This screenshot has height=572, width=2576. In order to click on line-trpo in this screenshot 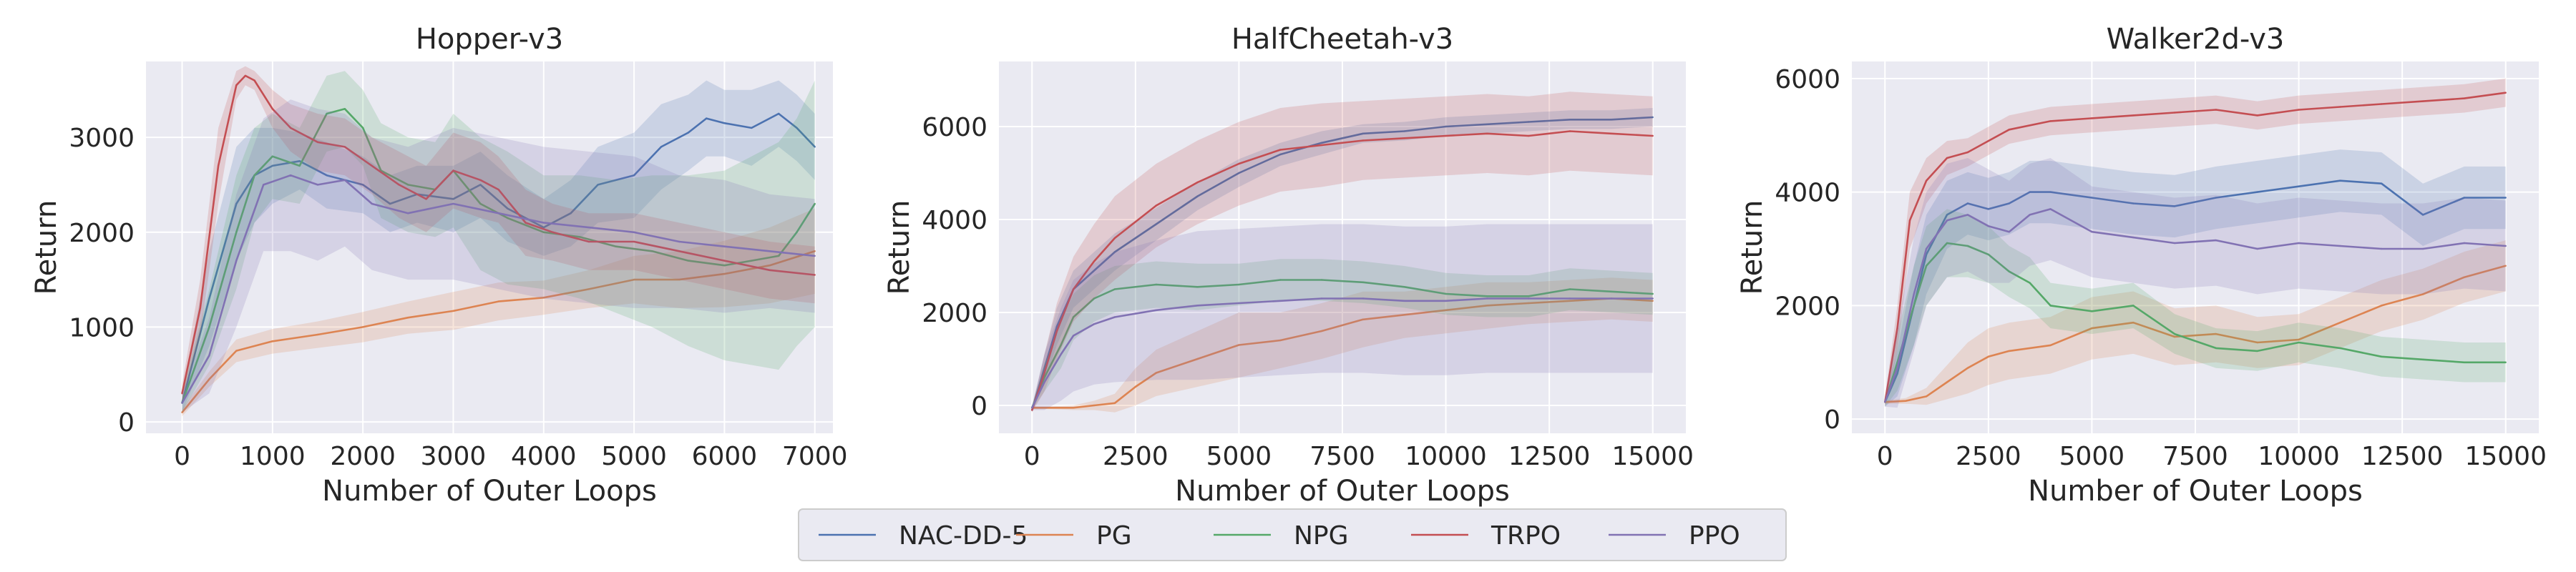, I will do `click(498, 234)`.